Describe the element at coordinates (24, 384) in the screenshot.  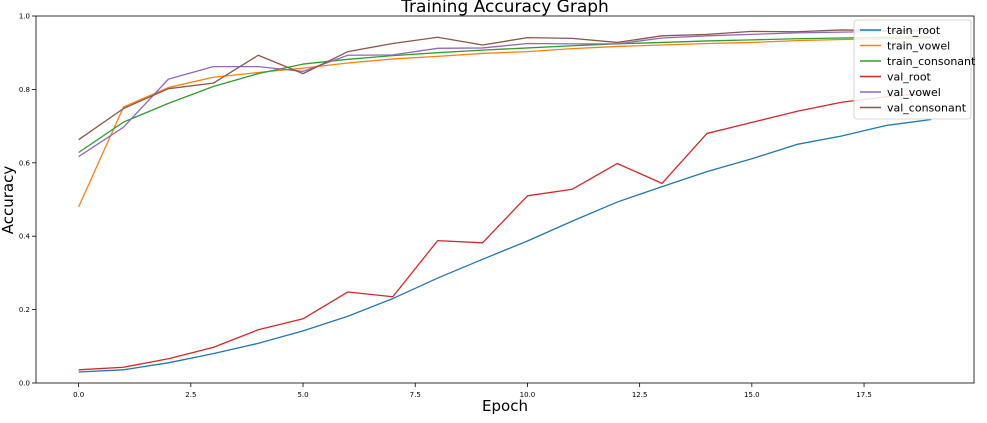
I see `y-tick-label: 0.0` at that location.